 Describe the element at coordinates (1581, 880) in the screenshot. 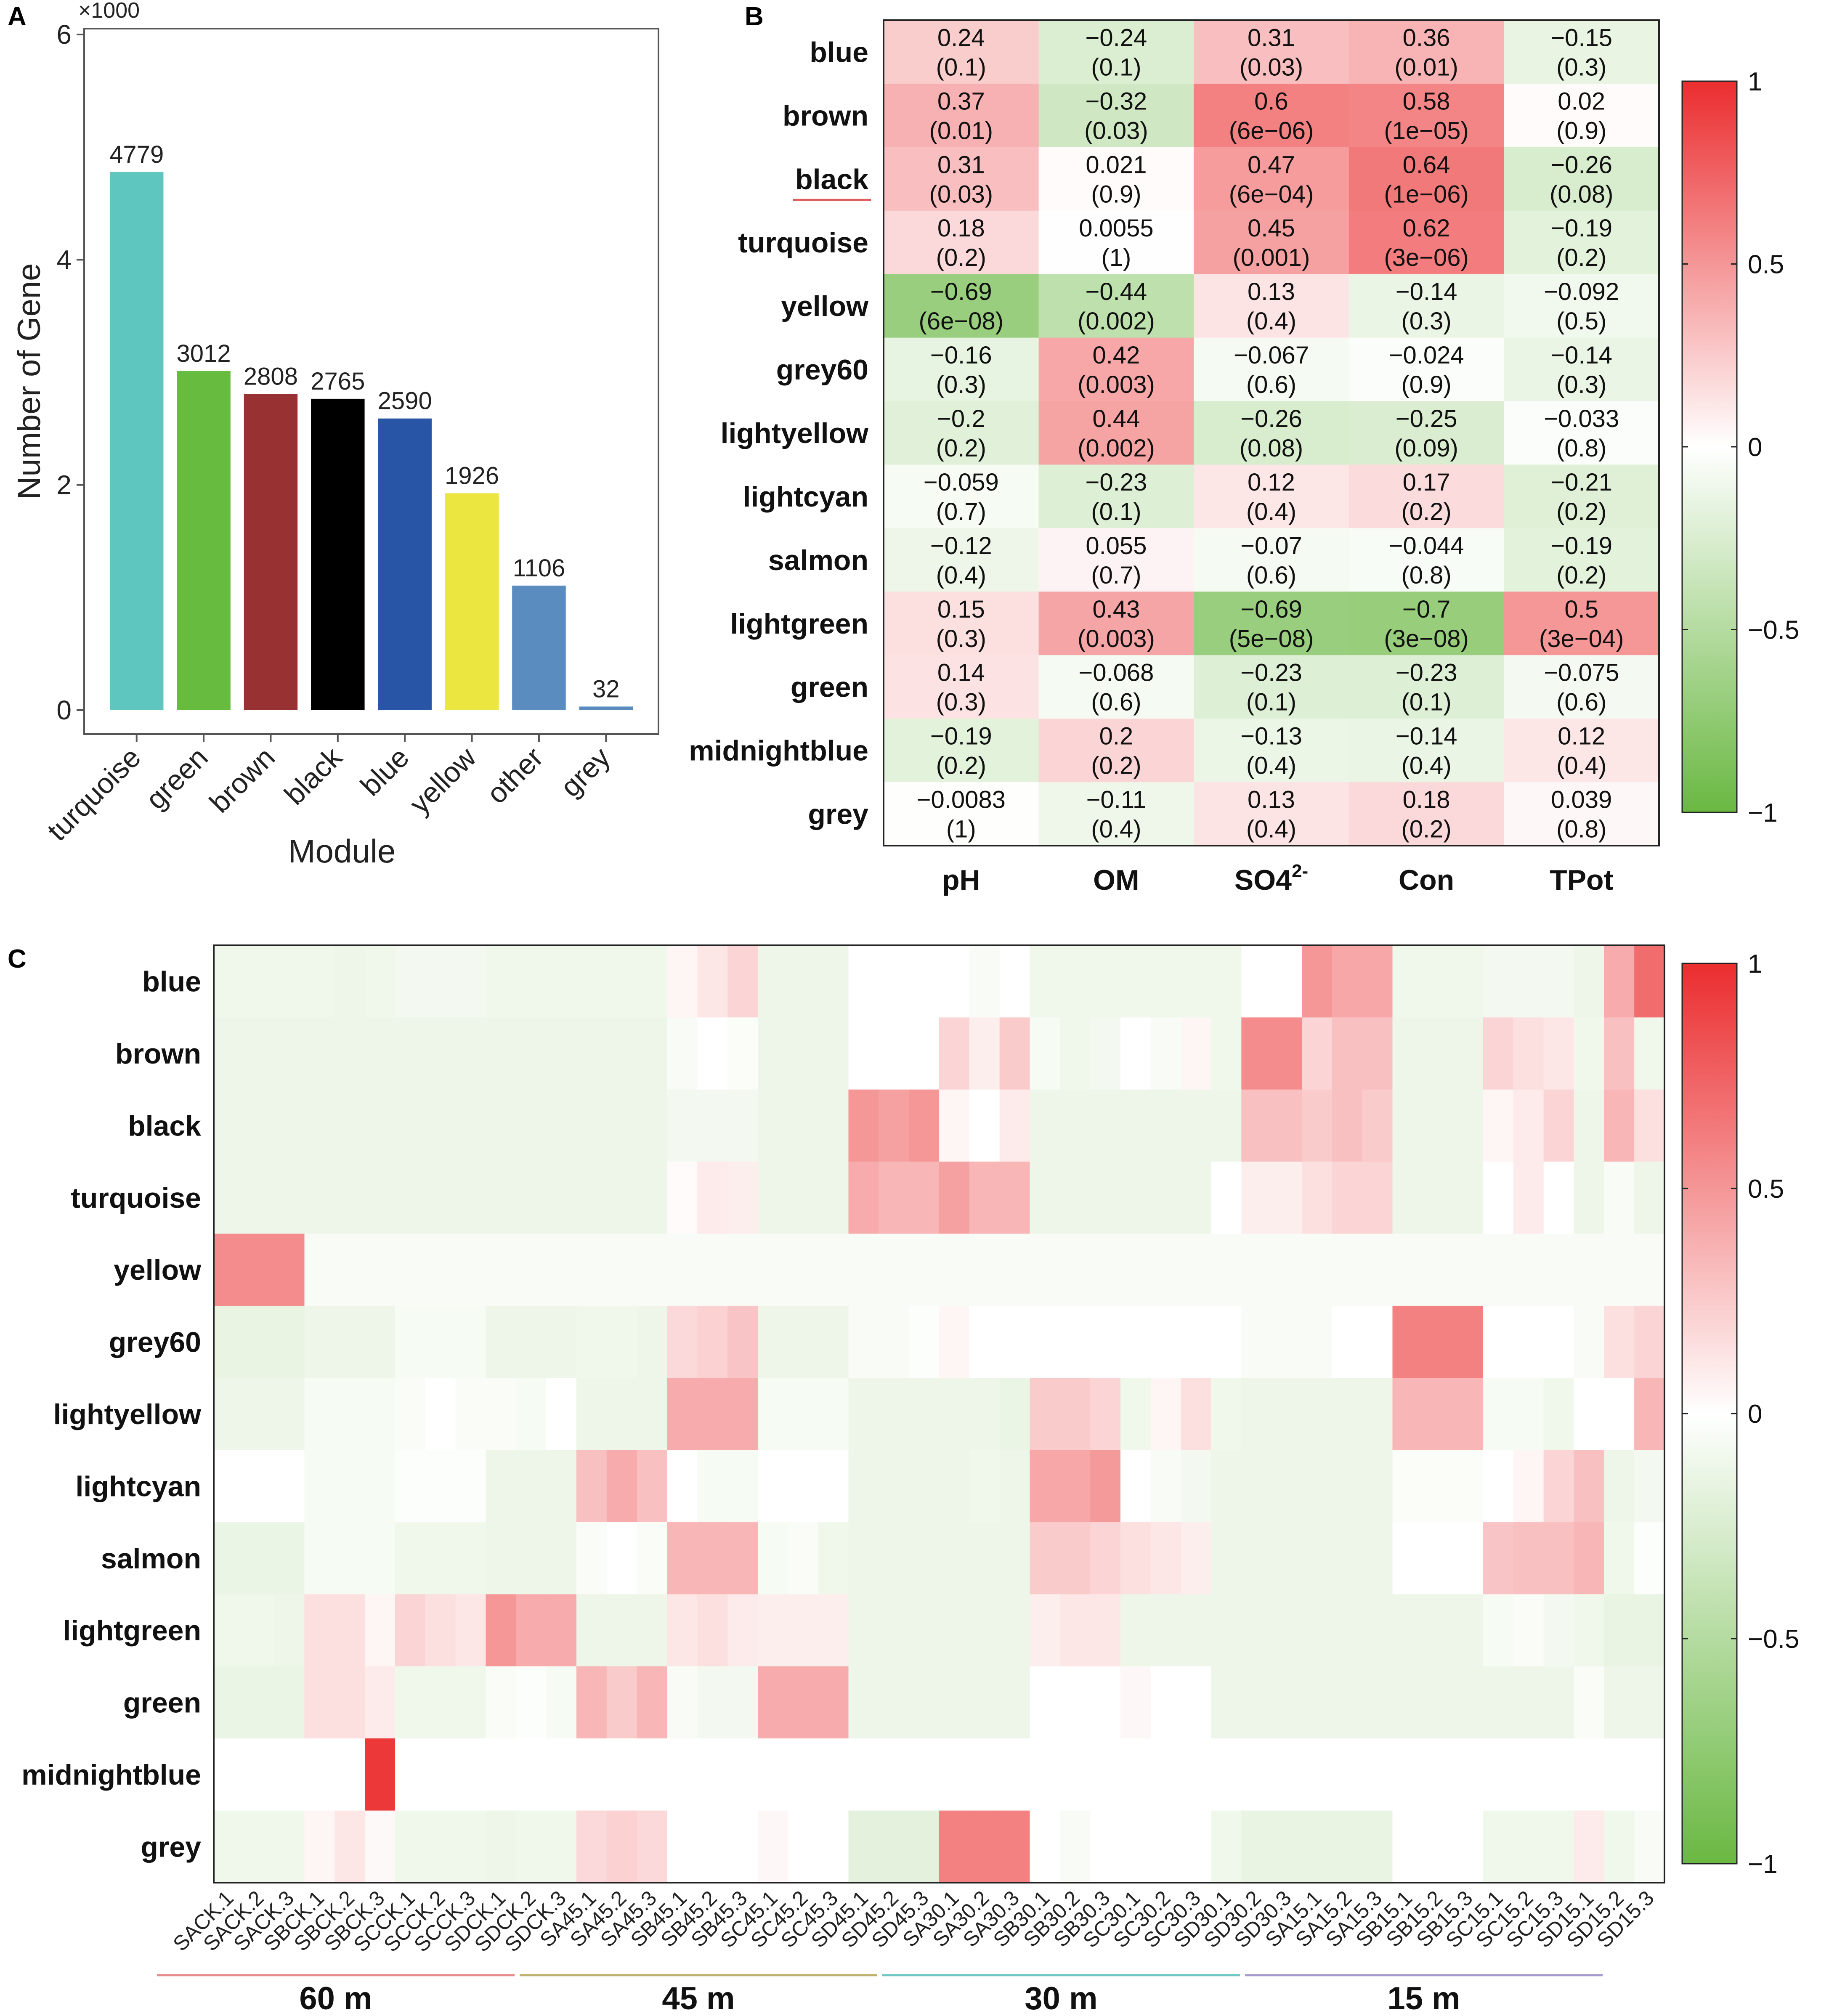

I see `column-label-text: TPot` at that location.